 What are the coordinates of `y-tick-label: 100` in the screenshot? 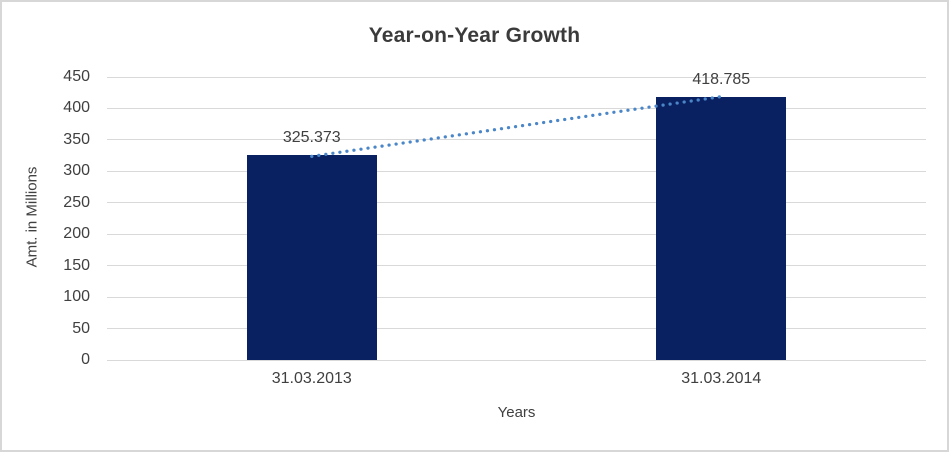 It's located at (76, 297).